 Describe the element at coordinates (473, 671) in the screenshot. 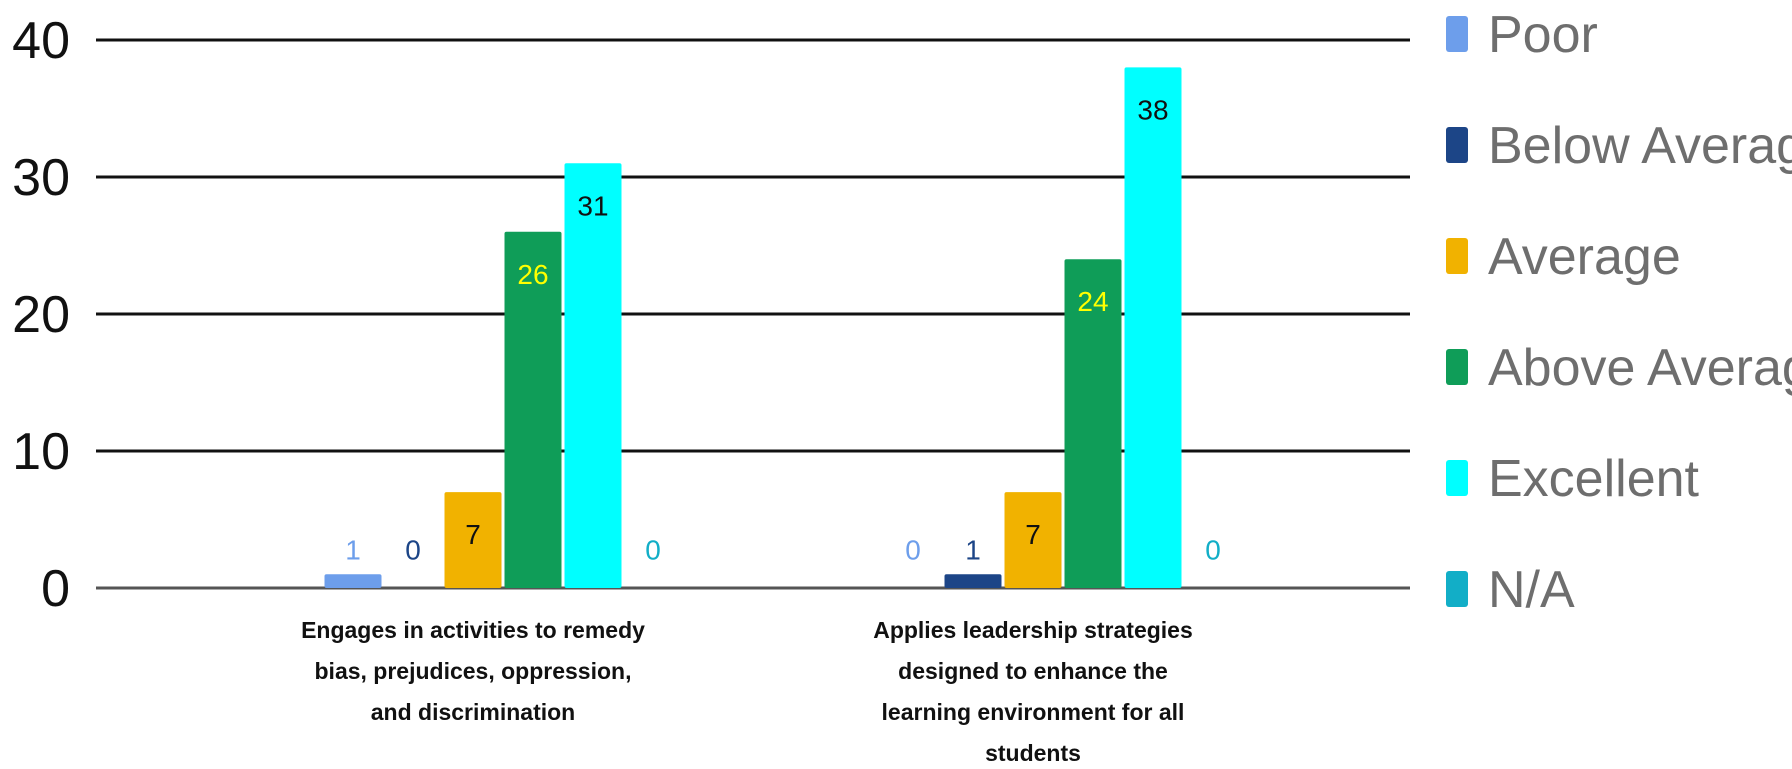

I see `category-label: bias, prejudices, oppression,` at that location.